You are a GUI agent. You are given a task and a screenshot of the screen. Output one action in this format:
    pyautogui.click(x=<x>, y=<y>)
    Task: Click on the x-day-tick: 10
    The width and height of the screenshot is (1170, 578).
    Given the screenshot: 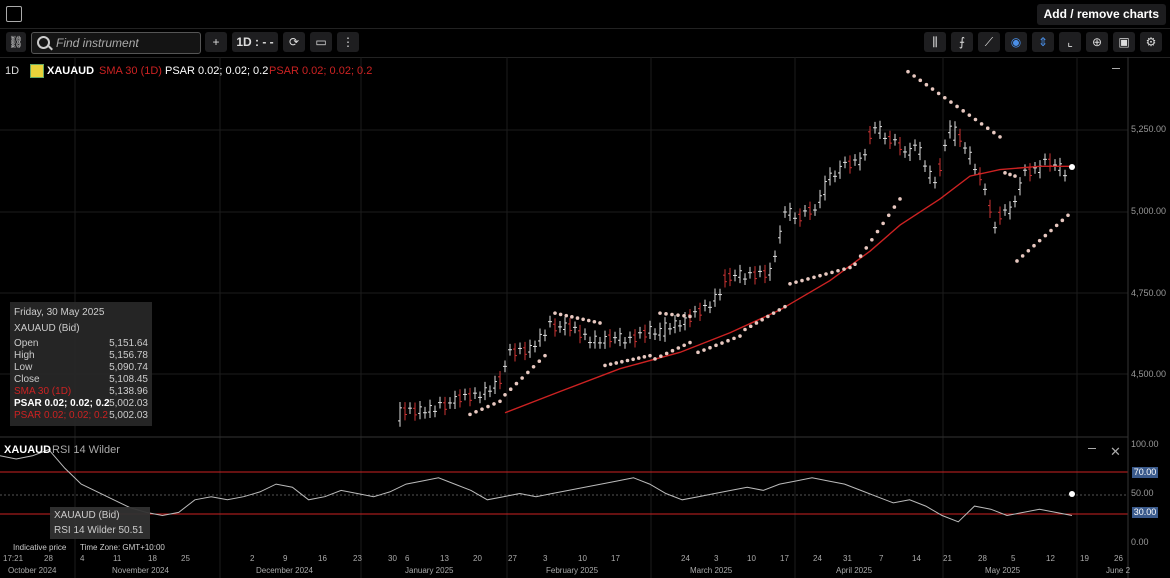 What is the action you would take?
    pyautogui.click(x=751, y=558)
    